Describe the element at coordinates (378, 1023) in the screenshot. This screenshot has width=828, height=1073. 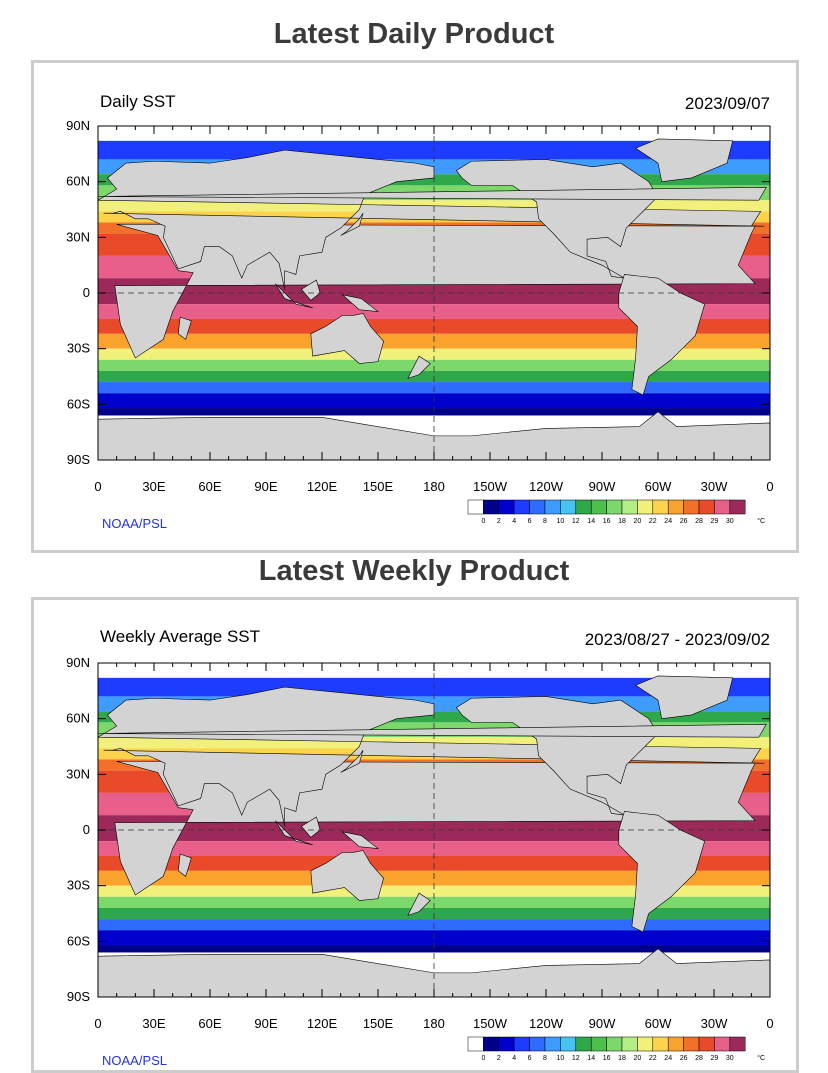
I see `lon-label: 150E` at that location.